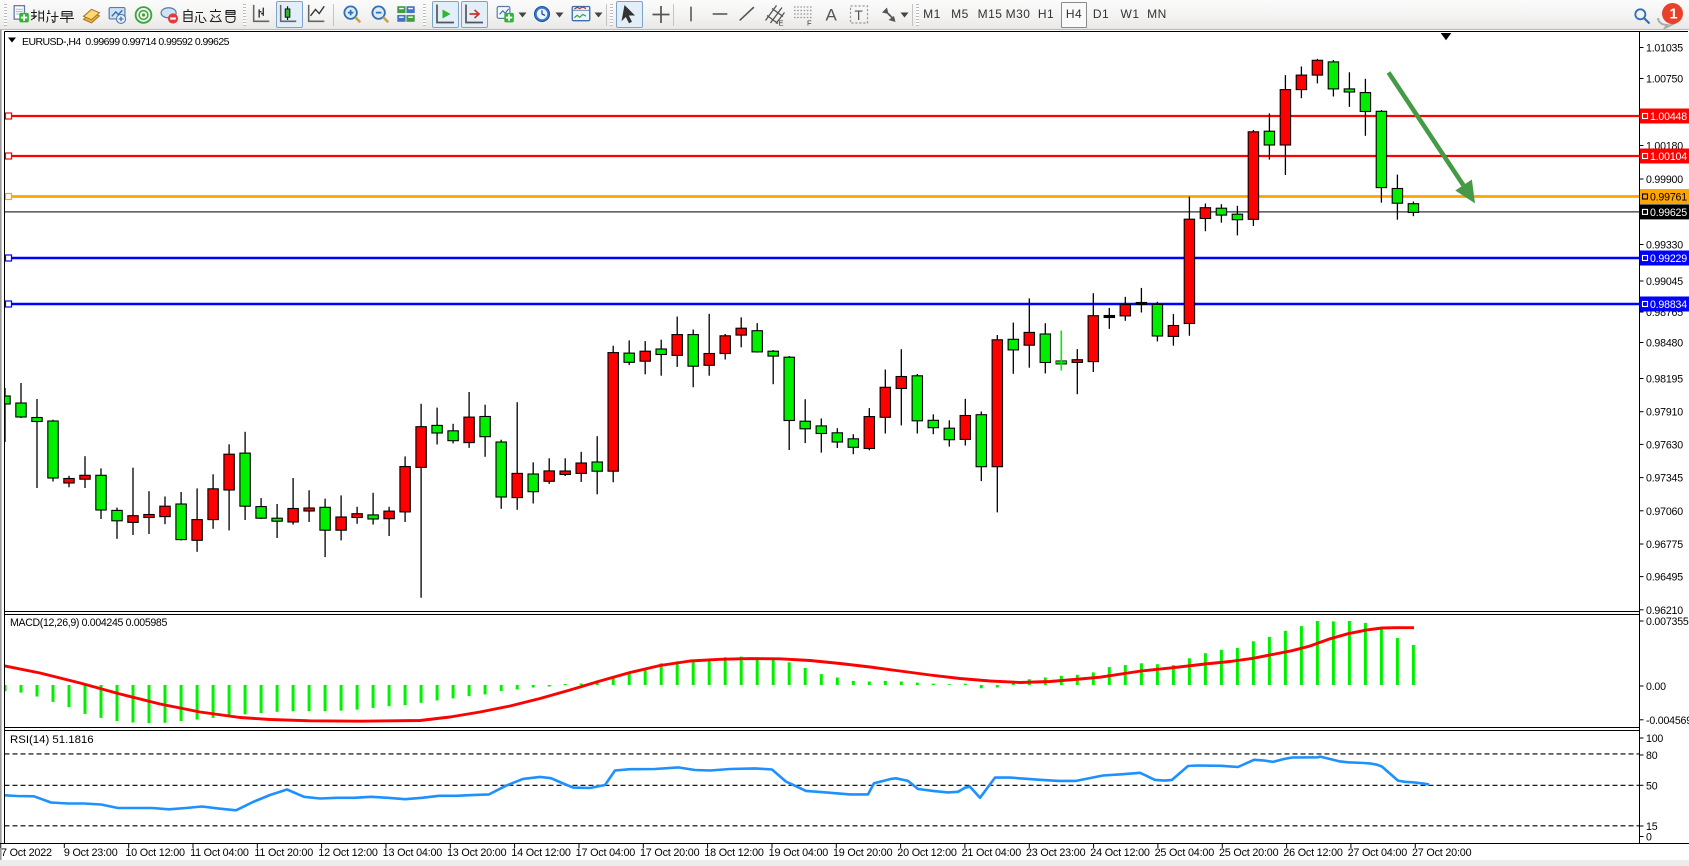  What do you see at coordinates (52, 740) in the screenshot?
I see `svg-text: RSI(14) 51.1816` at bounding box center [52, 740].